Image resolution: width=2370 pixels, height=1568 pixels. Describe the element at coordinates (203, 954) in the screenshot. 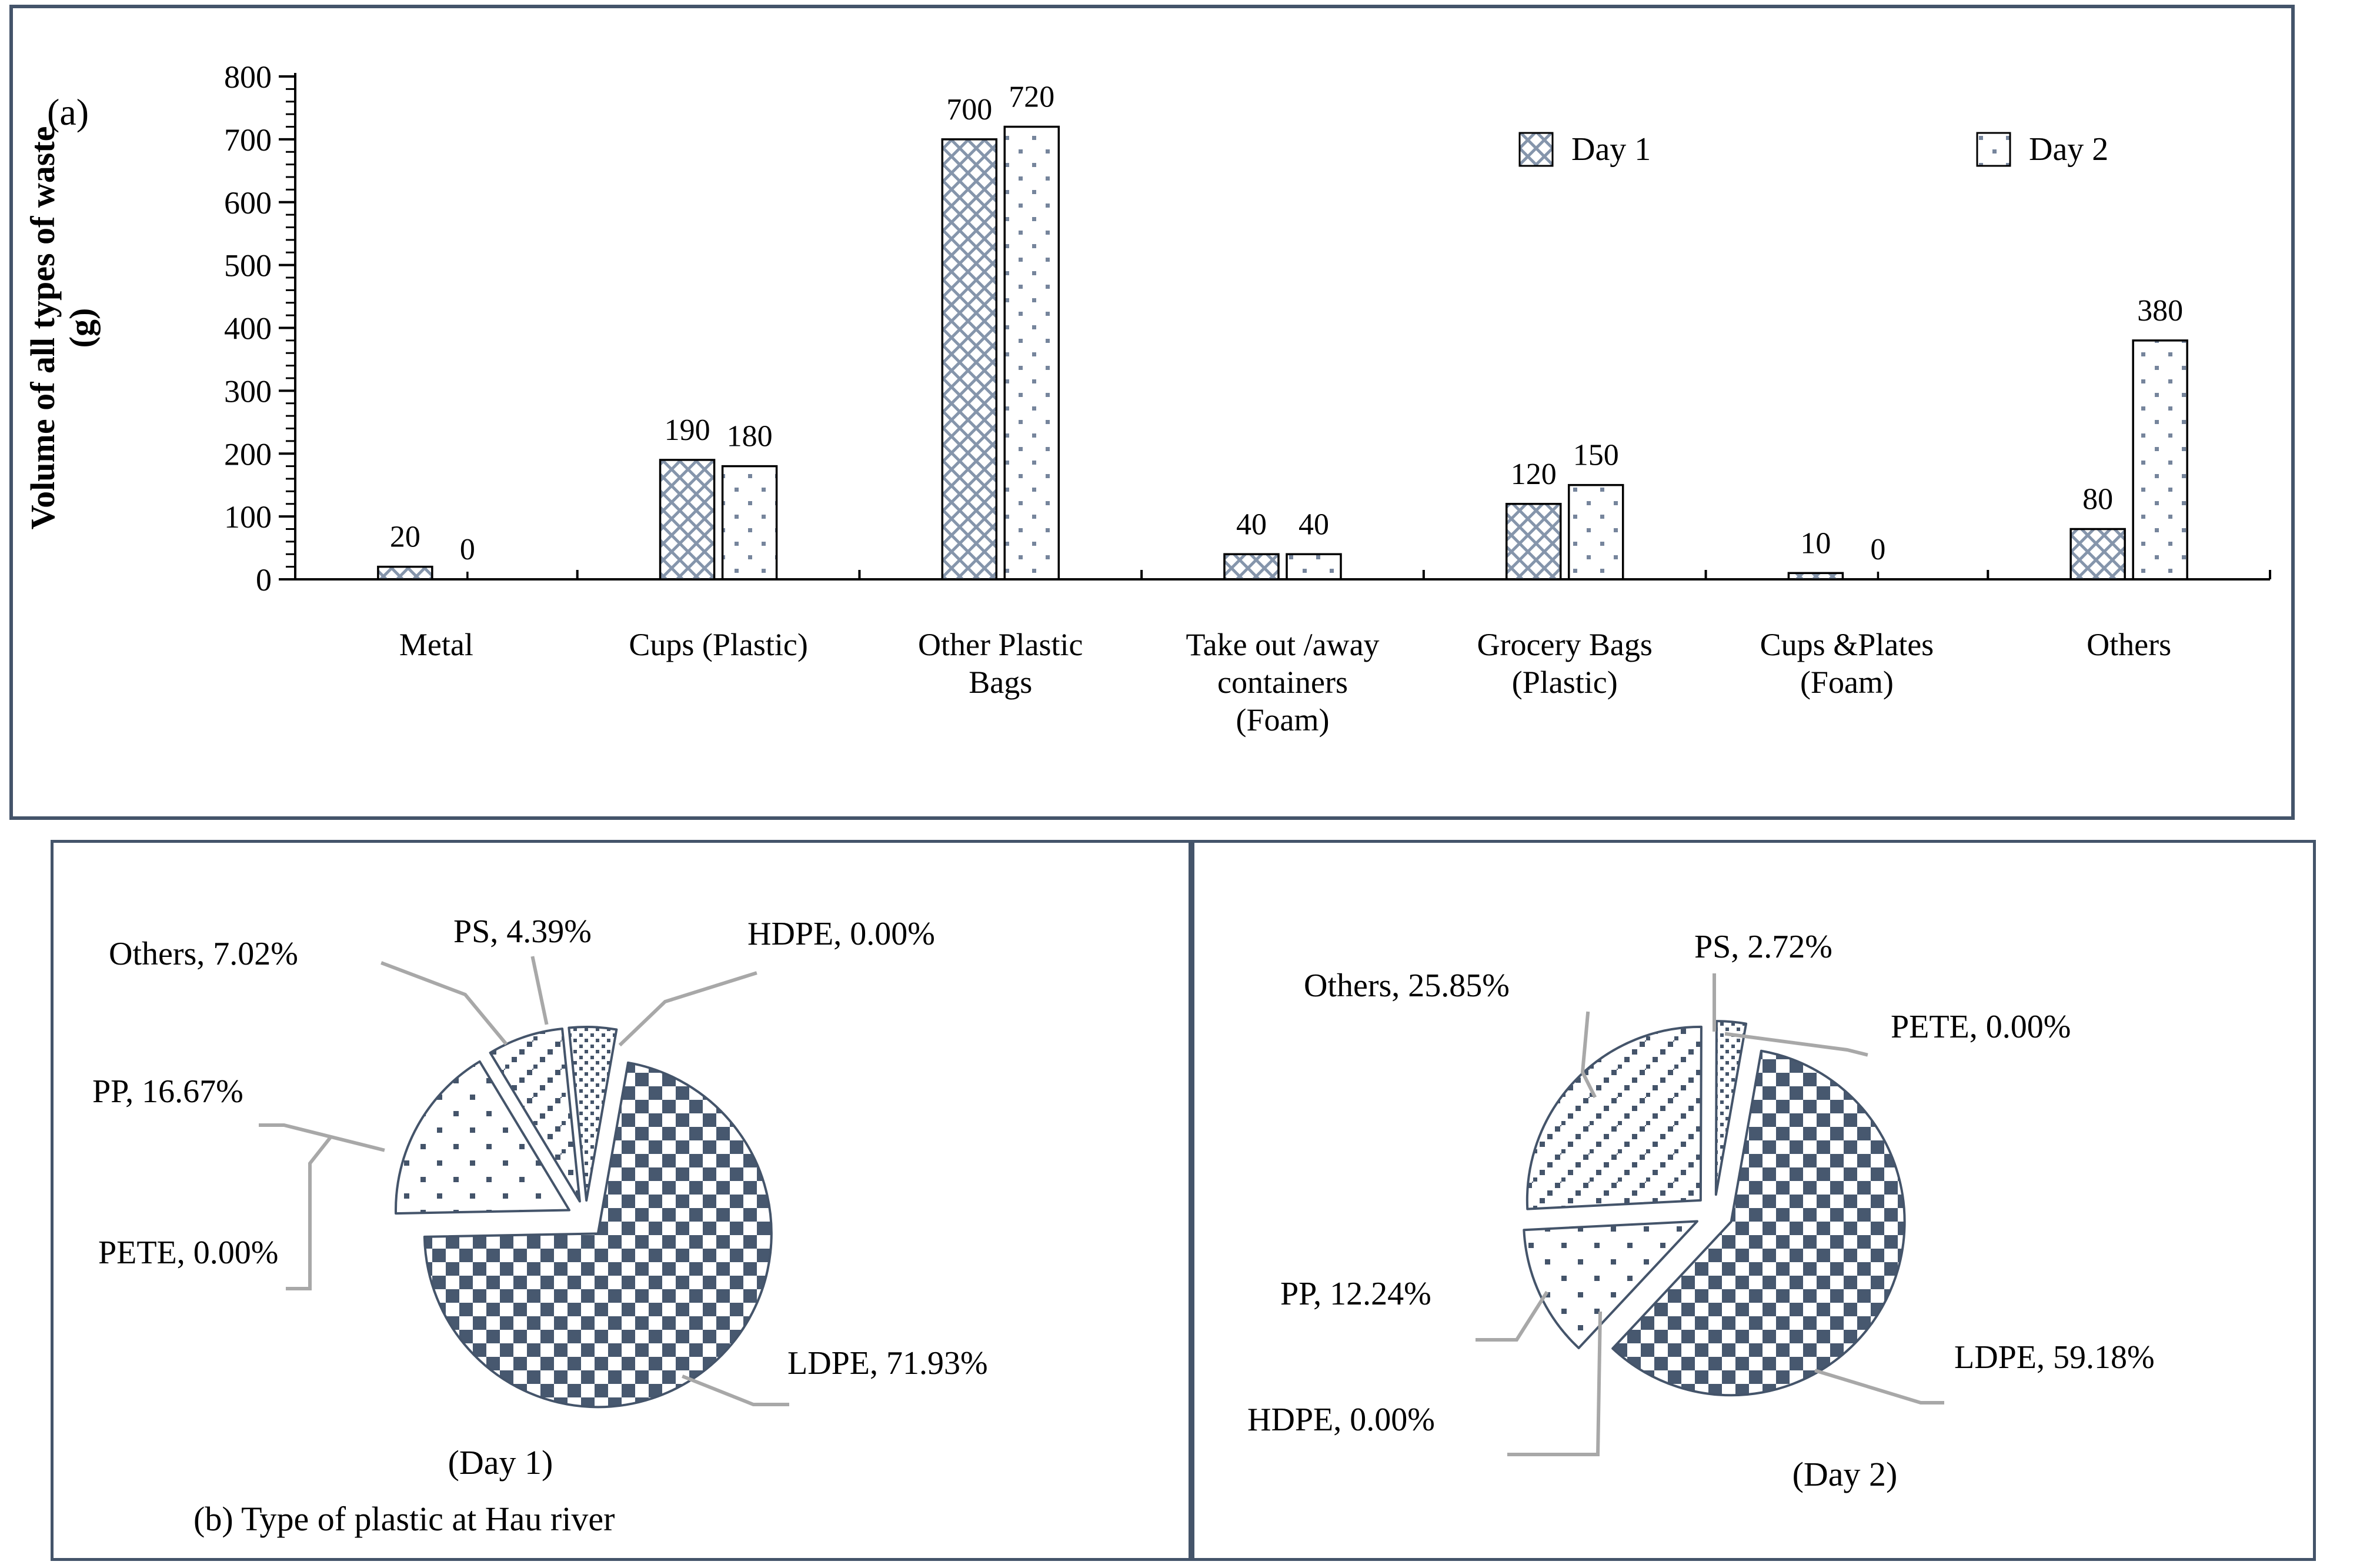

I see `pie1-label-others: Others, 7.02%` at that location.